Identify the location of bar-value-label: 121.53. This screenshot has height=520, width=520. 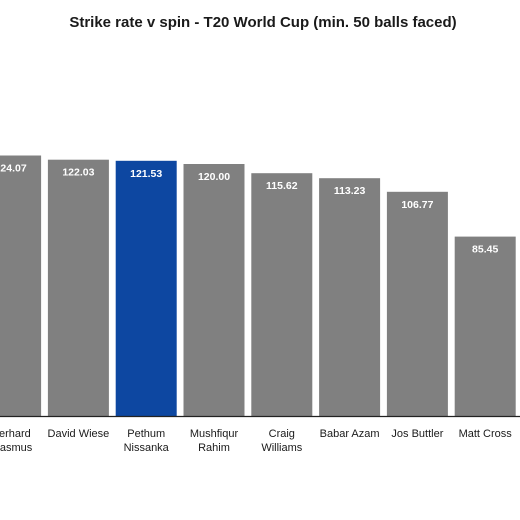
(146, 174).